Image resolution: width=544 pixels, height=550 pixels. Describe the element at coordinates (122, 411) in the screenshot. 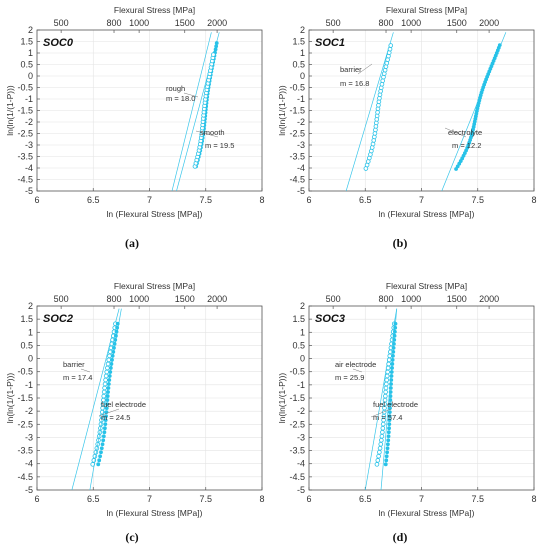

I see `annotation: fuel electrode m = 24.5` at that location.